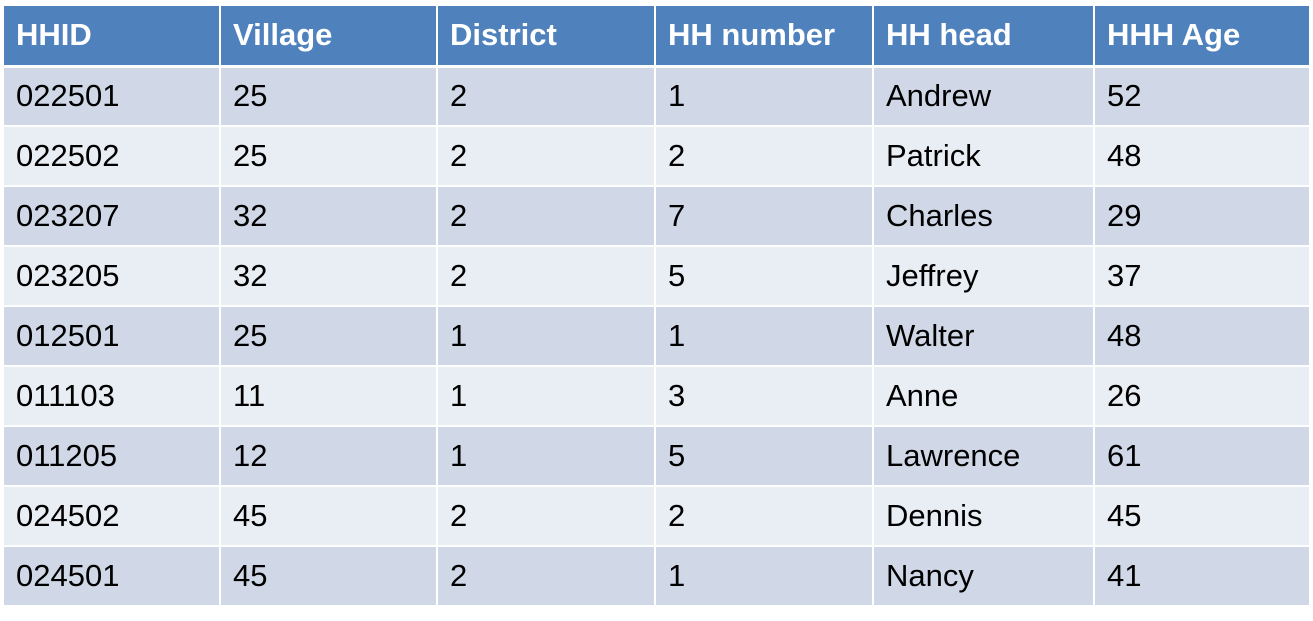 Image resolution: width=1313 pixels, height=621 pixels. What do you see at coordinates (546, 37) in the screenshot?
I see `column-header-district: District` at bounding box center [546, 37].